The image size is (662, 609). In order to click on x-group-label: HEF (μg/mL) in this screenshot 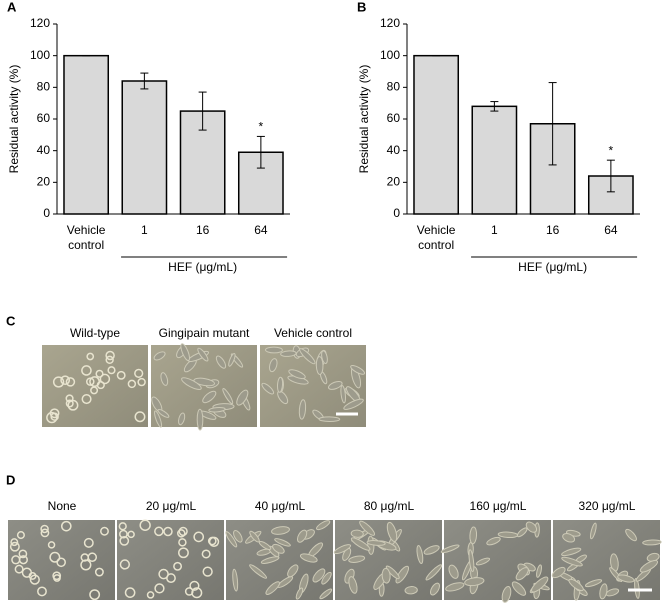, I will do `click(202, 267)`.